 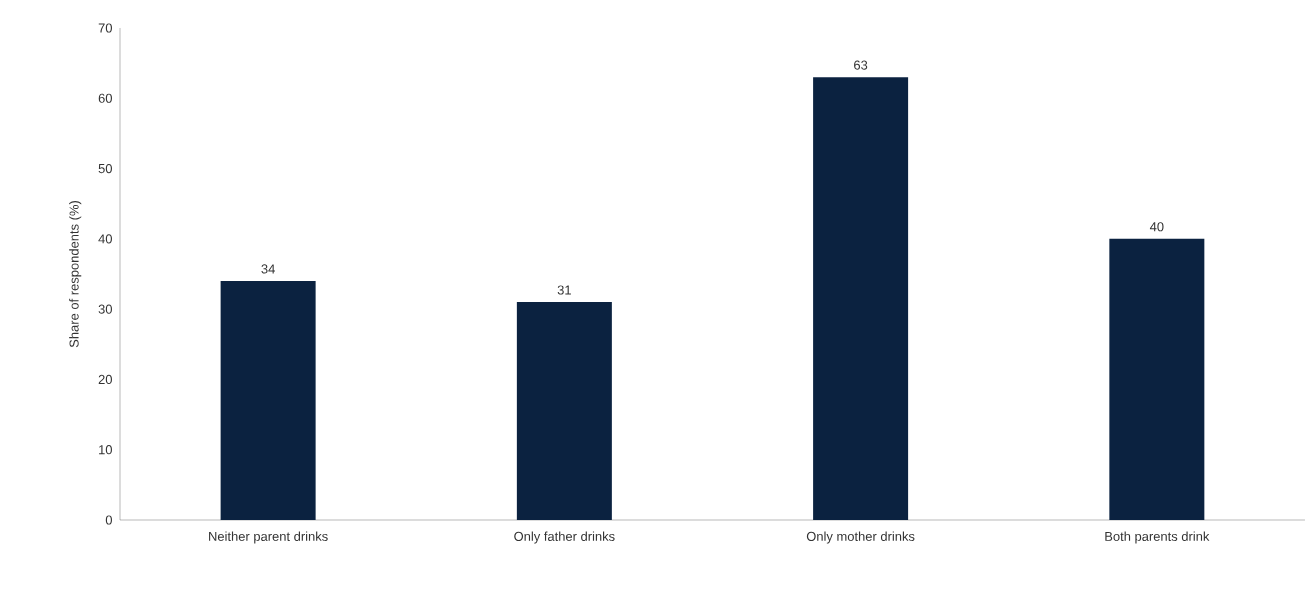 What do you see at coordinates (105, 168) in the screenshot?
I see `y-tick-label: 50` at bounding box center [105, 168].